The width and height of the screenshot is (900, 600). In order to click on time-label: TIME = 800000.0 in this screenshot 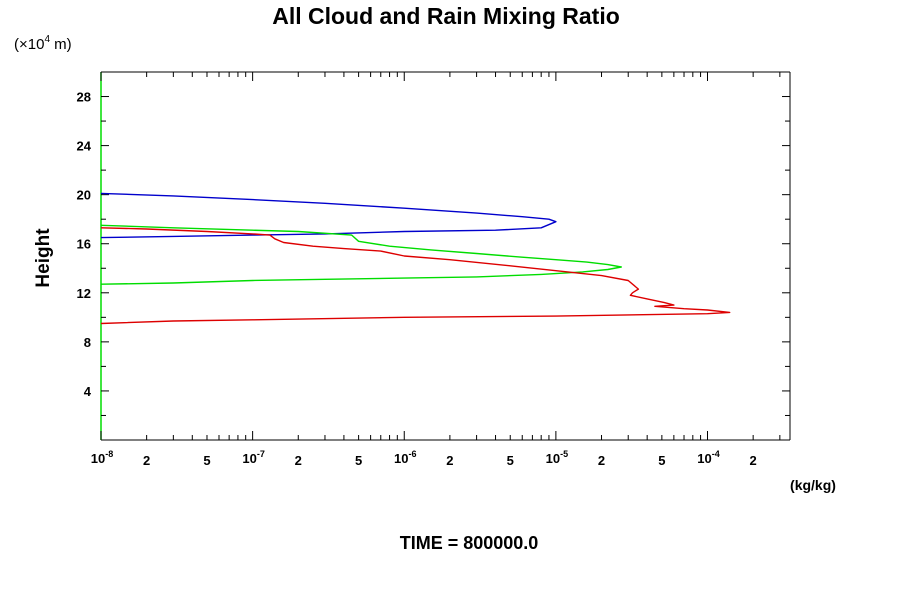, I will do `click(469, 543)`.